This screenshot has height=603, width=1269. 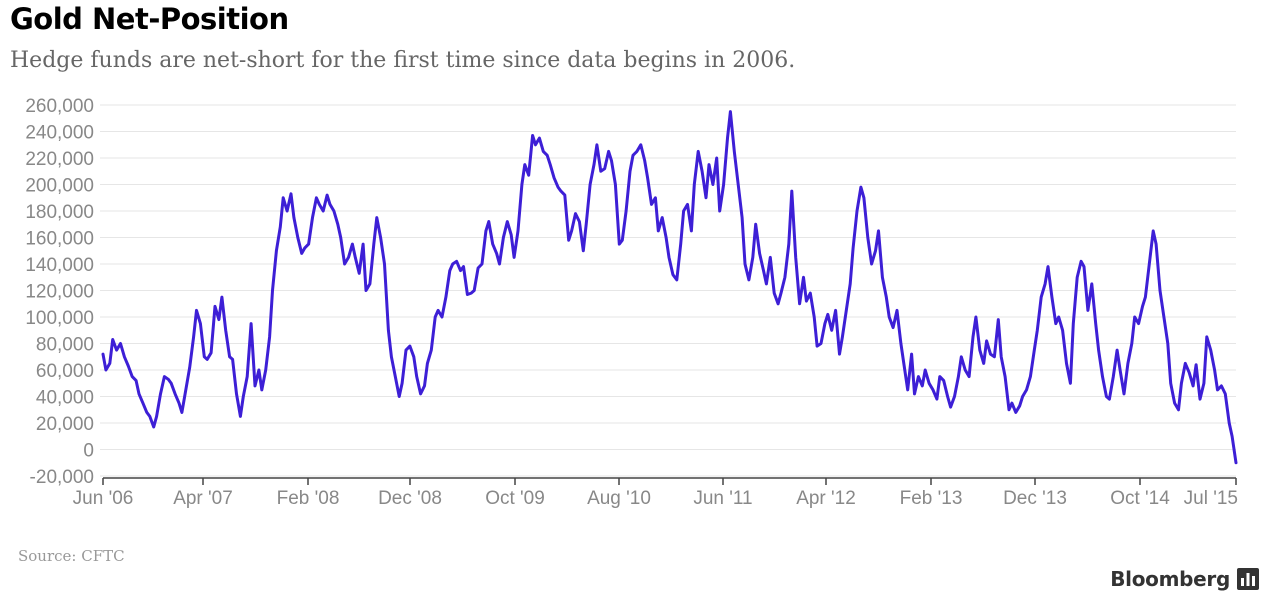 I want to click on x-tick-label: Aug '10, so click(x=619, y=498).